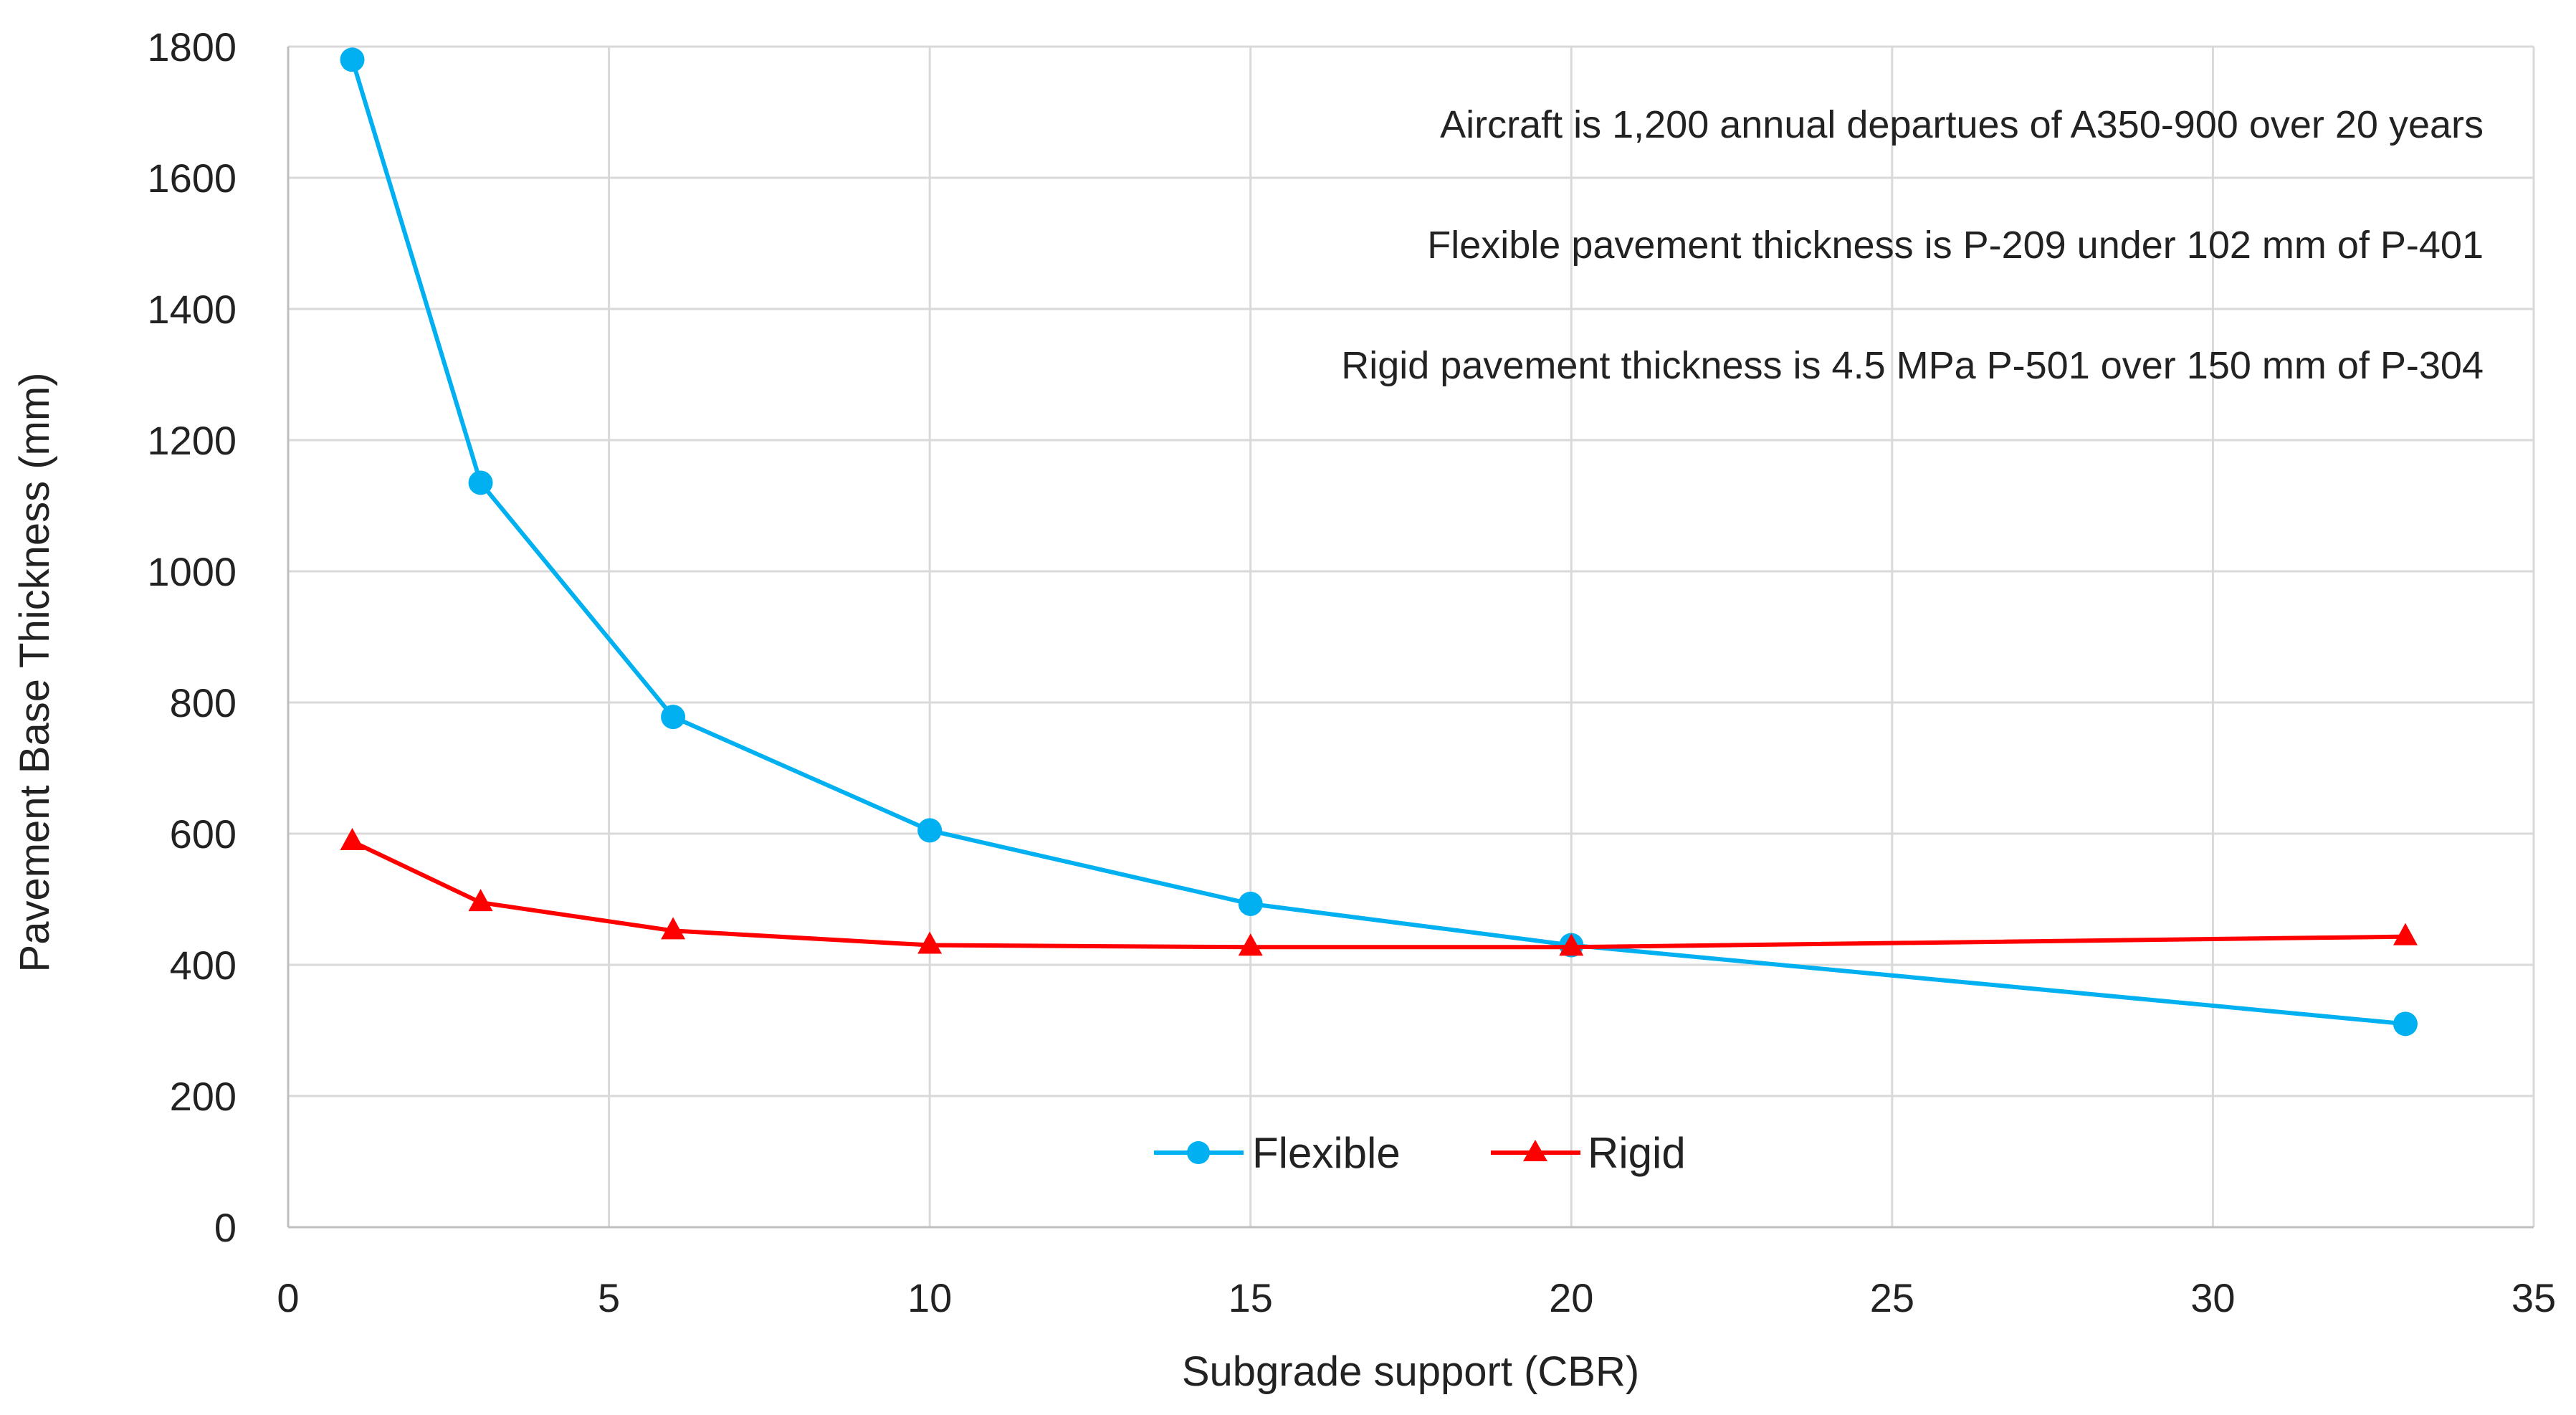 The width and height of the screenshot is (2576, 1415). What do you see at coordinates (203, 702) in the screenshot?
I see `y-tick-label: 800` at bounding box center [203, 702].